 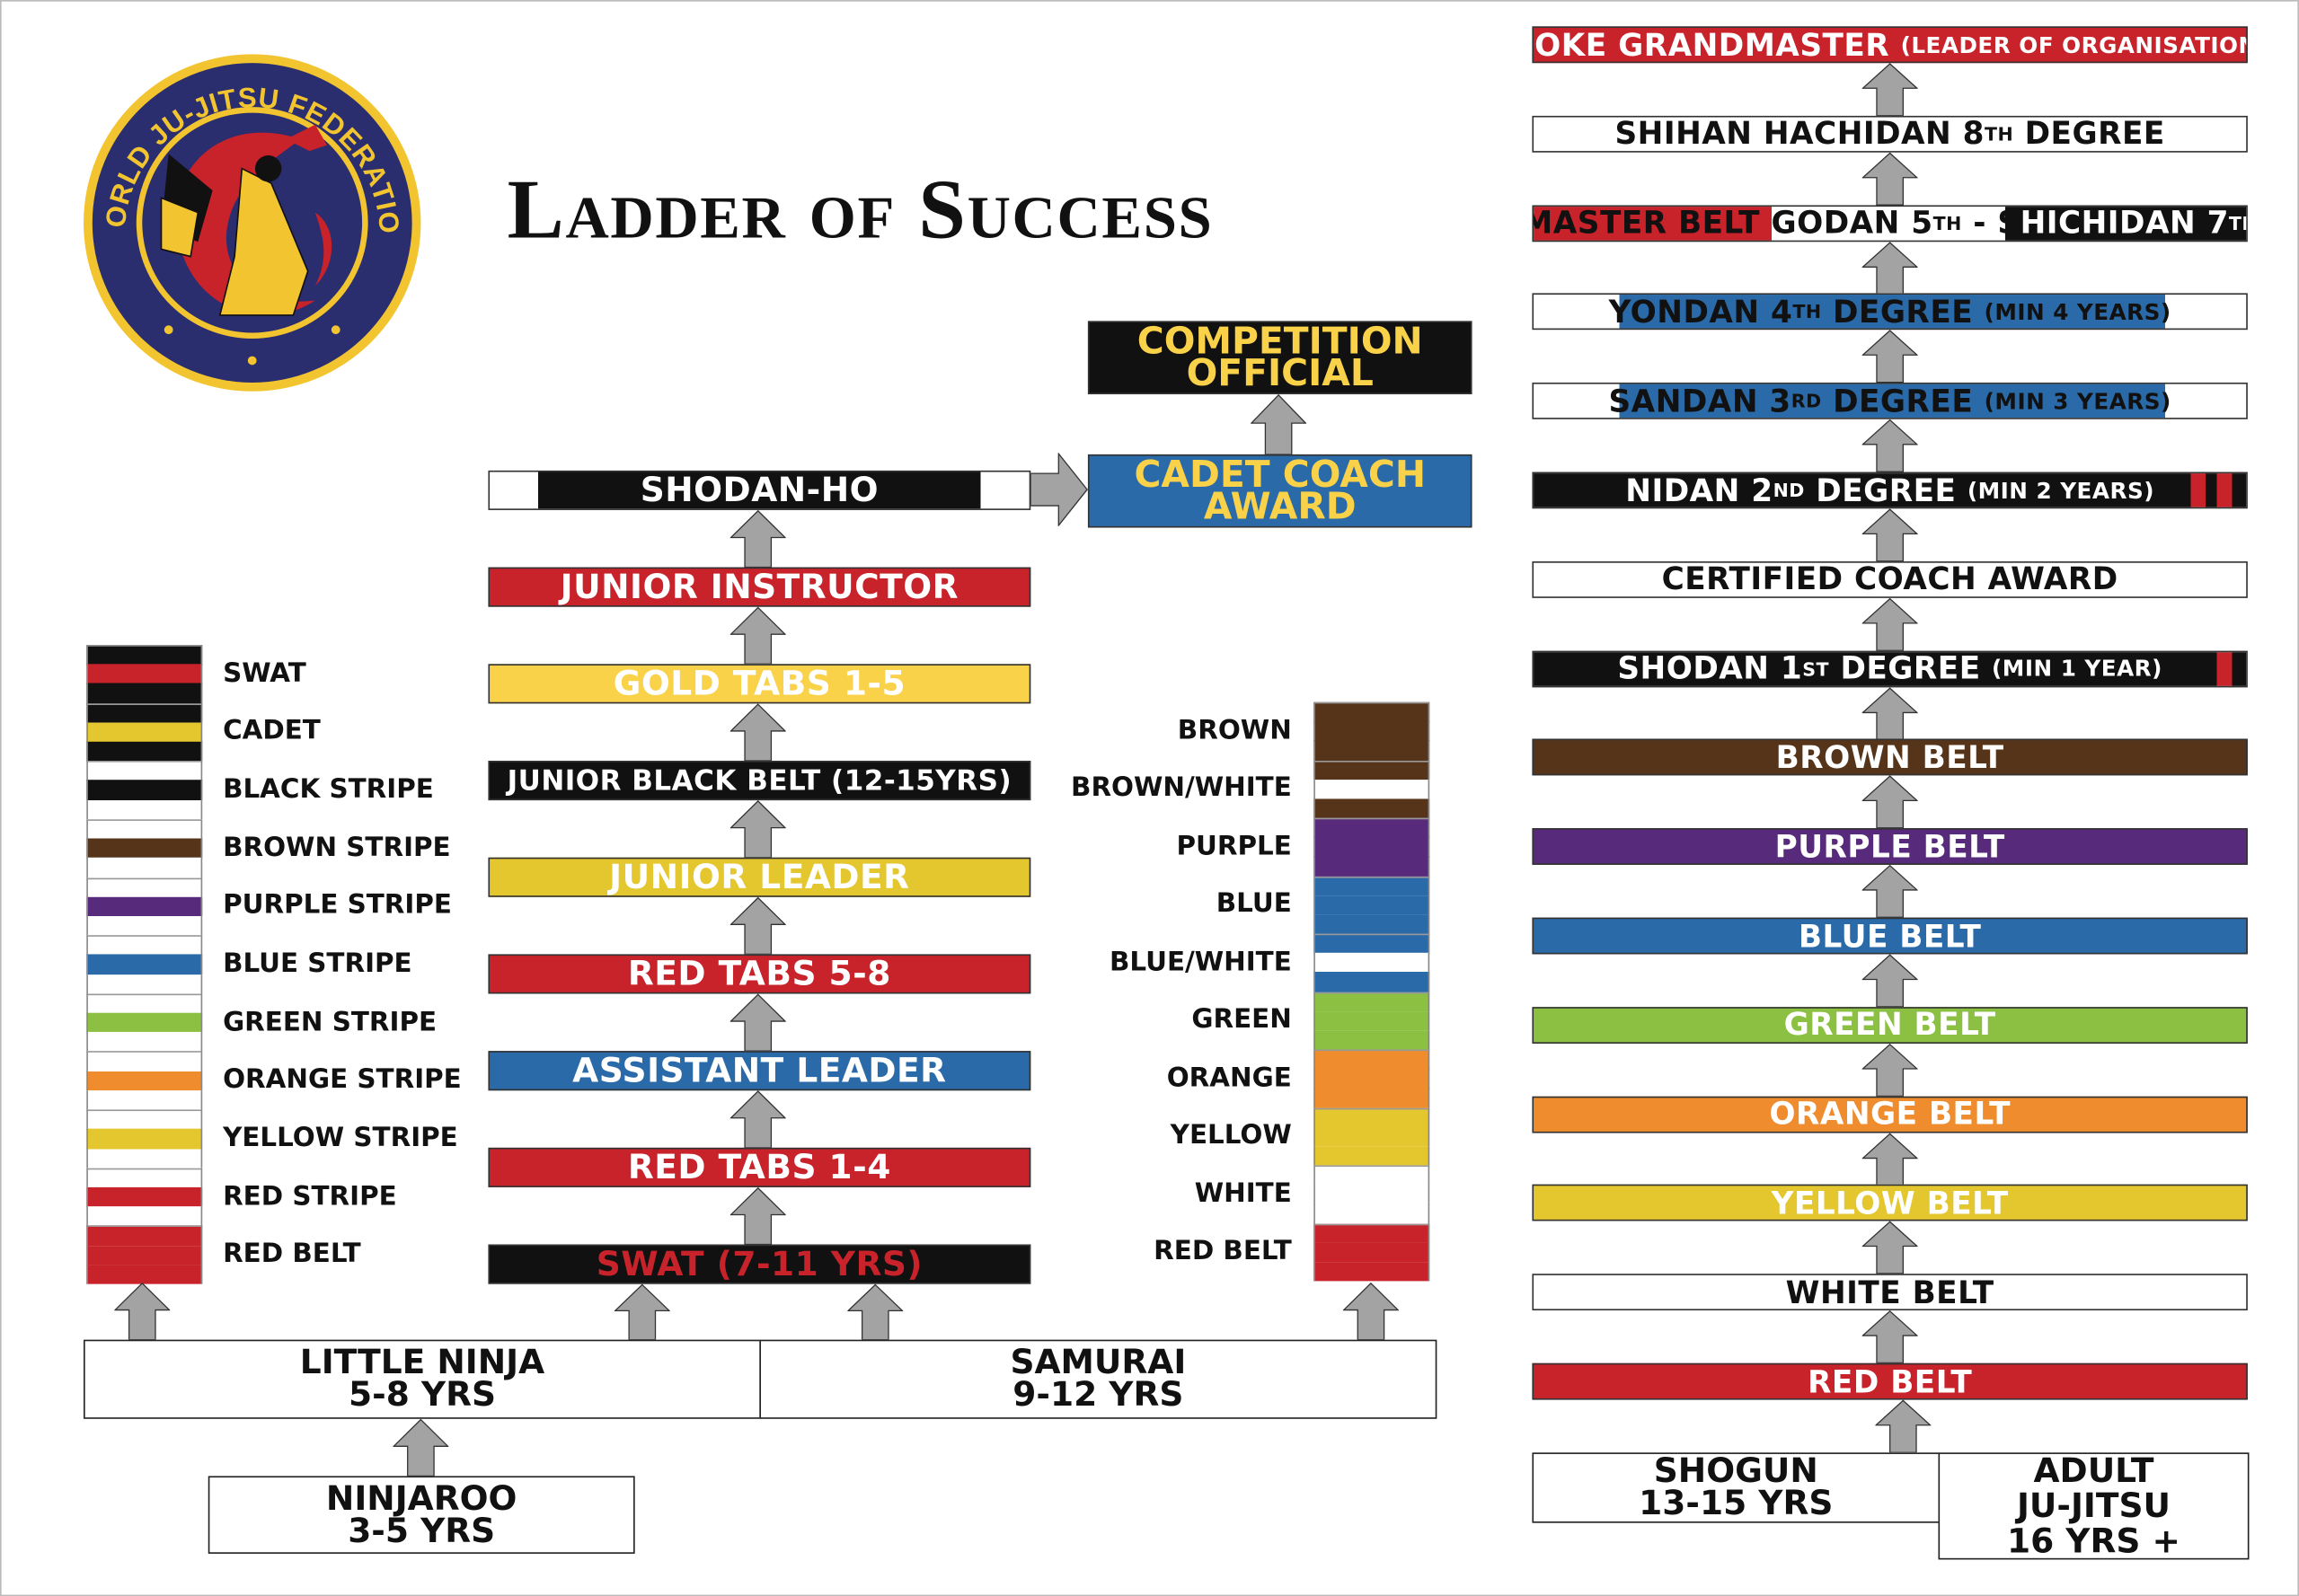 What do you see at coordinates (342, 1080) in the screenshot?
I see `stripe-label: ORANGE STRIPE` at bounding box center [342, 1080].